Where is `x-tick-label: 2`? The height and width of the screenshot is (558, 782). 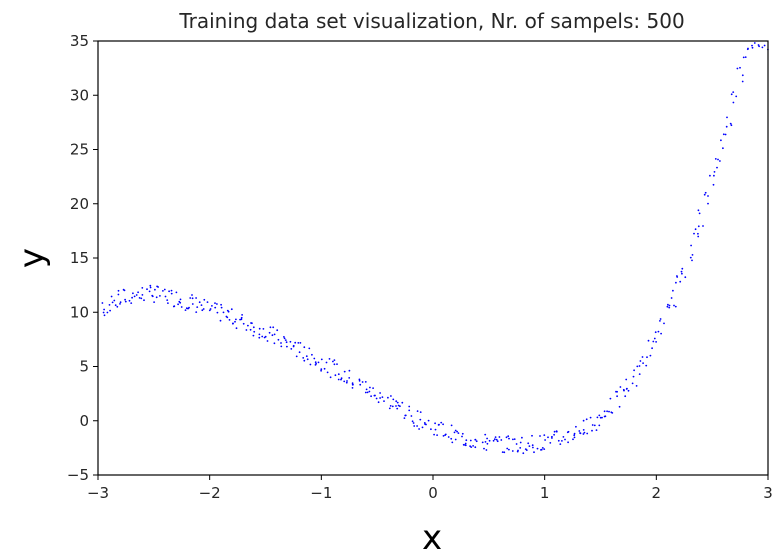 x-tick-label: 2 is located at coordinates (657, 493).